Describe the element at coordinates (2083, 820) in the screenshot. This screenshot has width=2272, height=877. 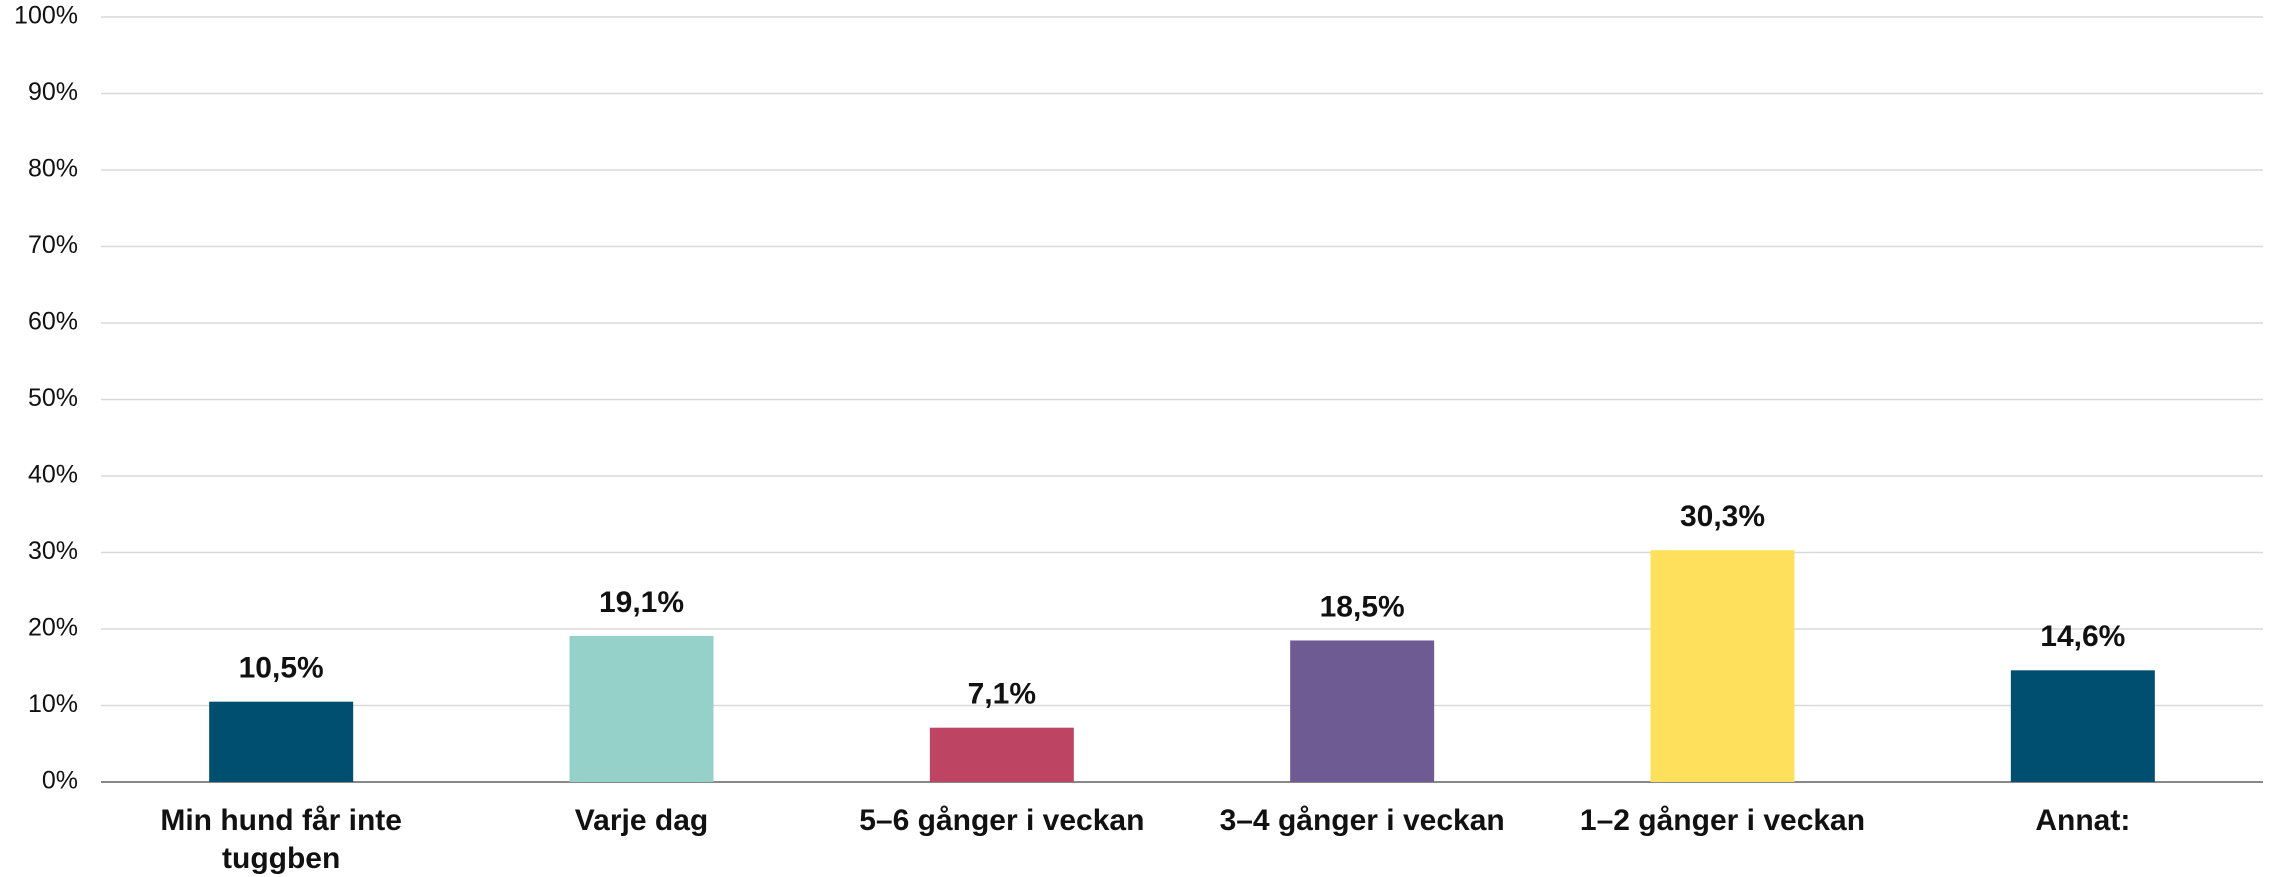
I see `x-tick-label: Annat:` at that location.